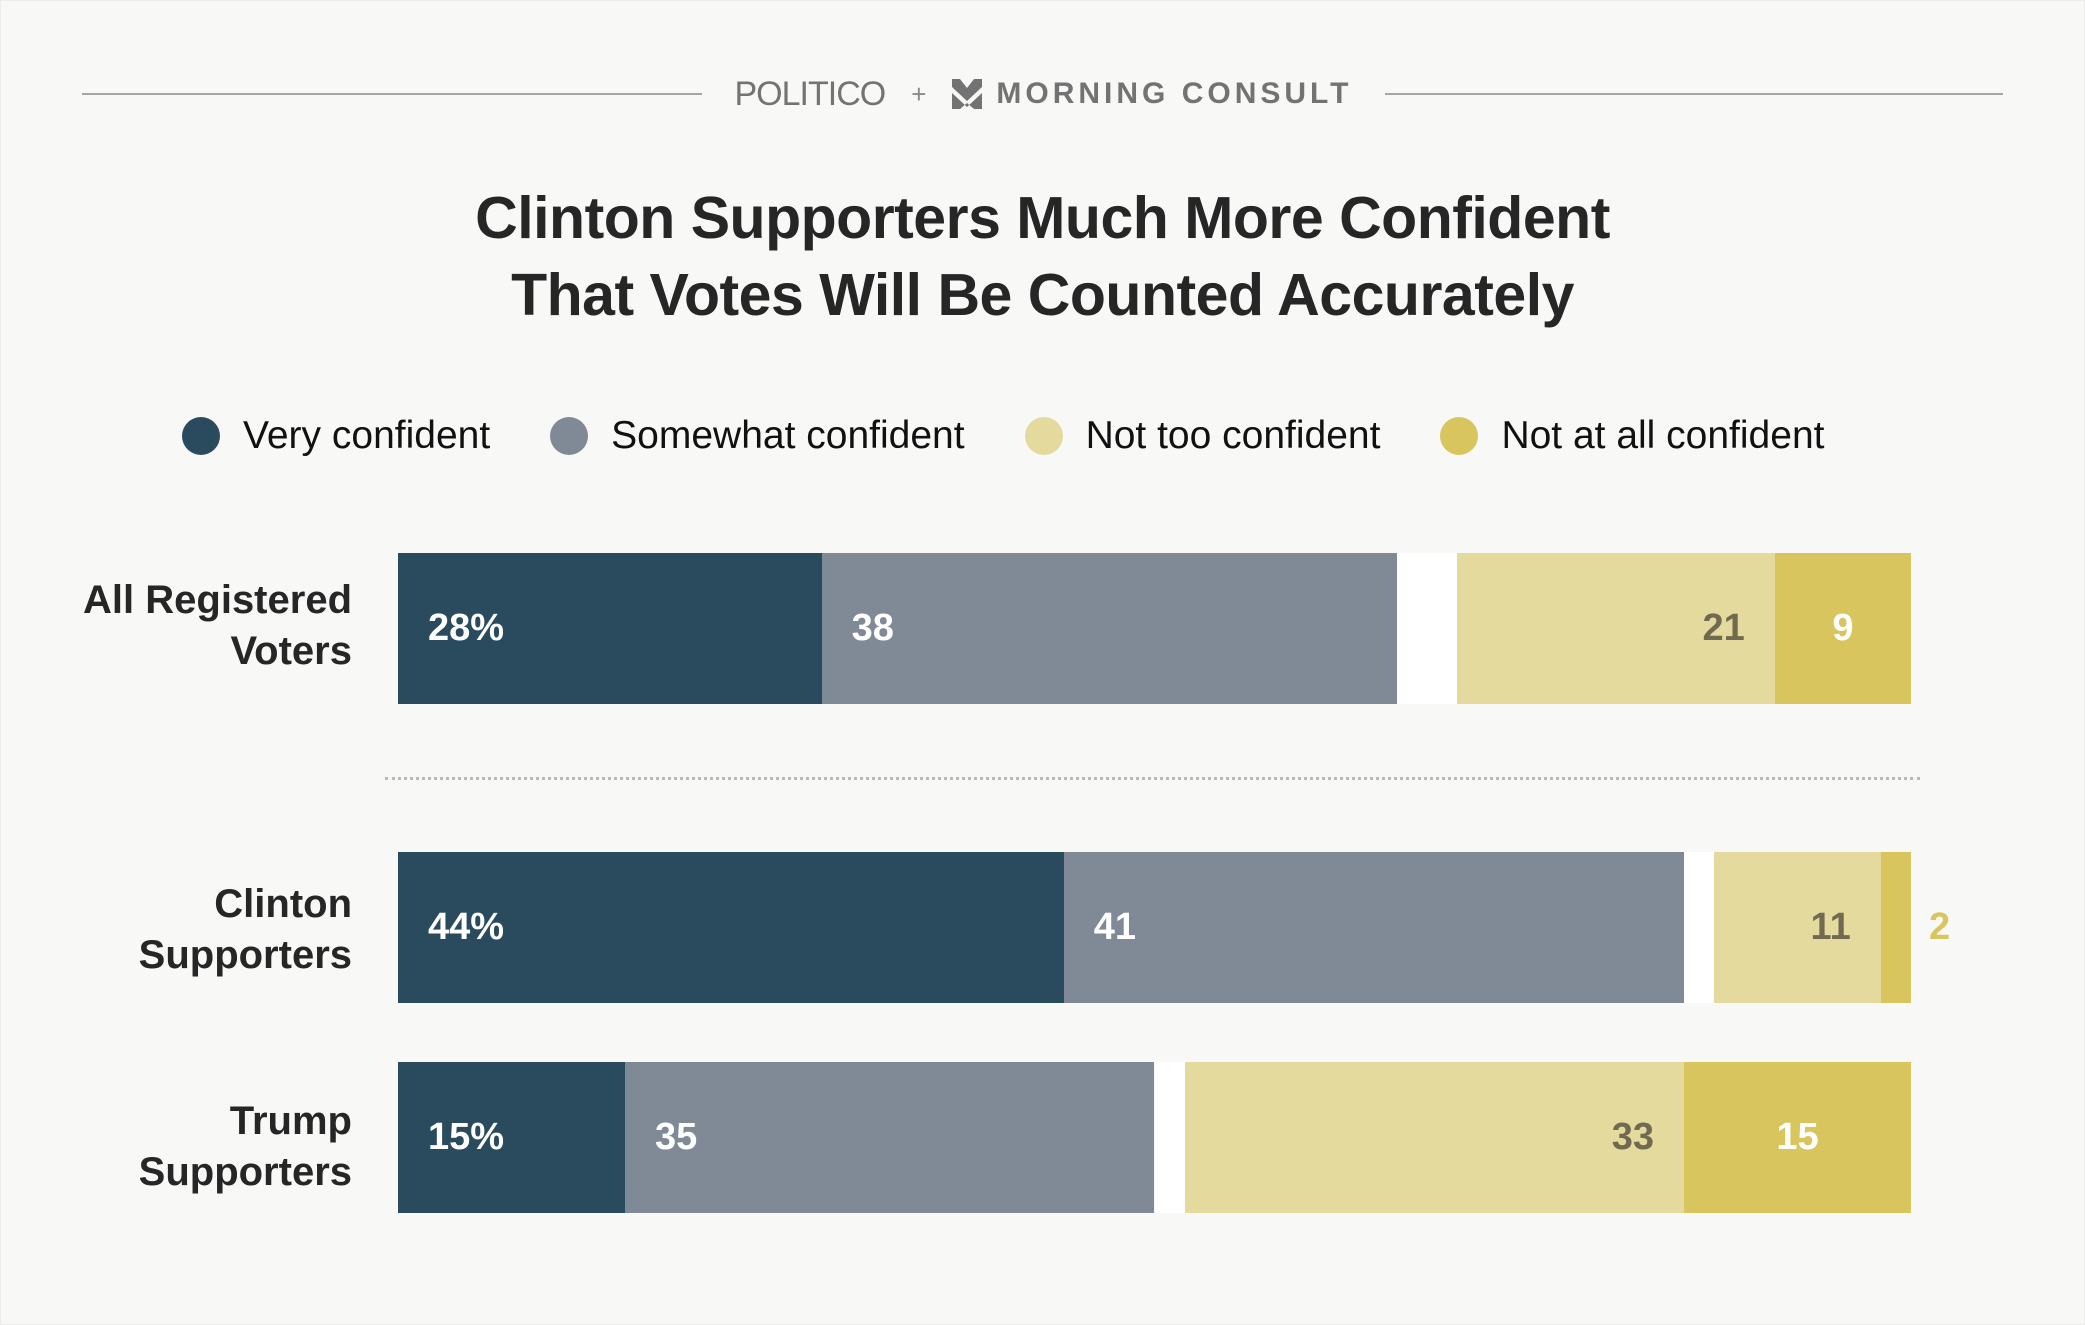 The height and width of the screenshot is (1325, 2085). I want to click on category-label-line: All Registered, so click(217, 600).